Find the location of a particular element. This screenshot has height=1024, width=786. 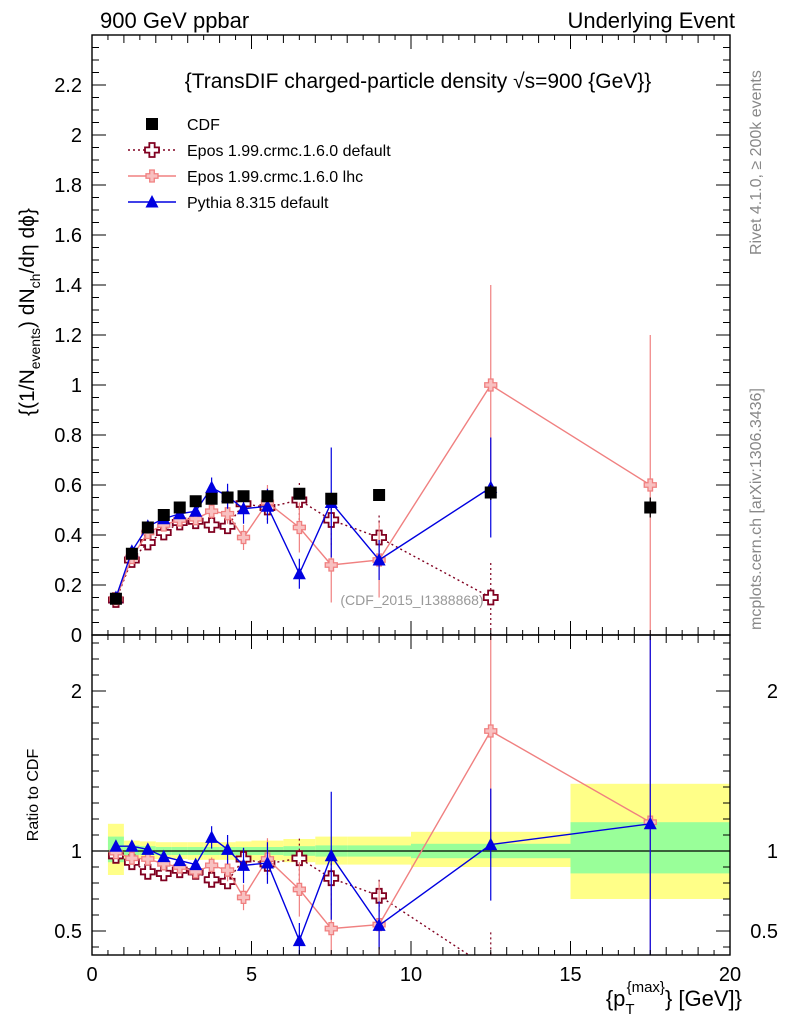

header-left: 900 GeV ppbar is located at coordinates (174, 20).